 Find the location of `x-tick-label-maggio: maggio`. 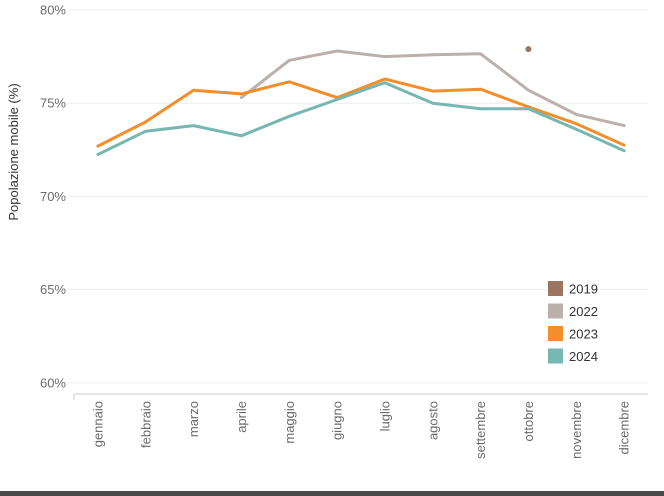

x-tick-label-maggio: maggio is located at coordinates (289, 422).